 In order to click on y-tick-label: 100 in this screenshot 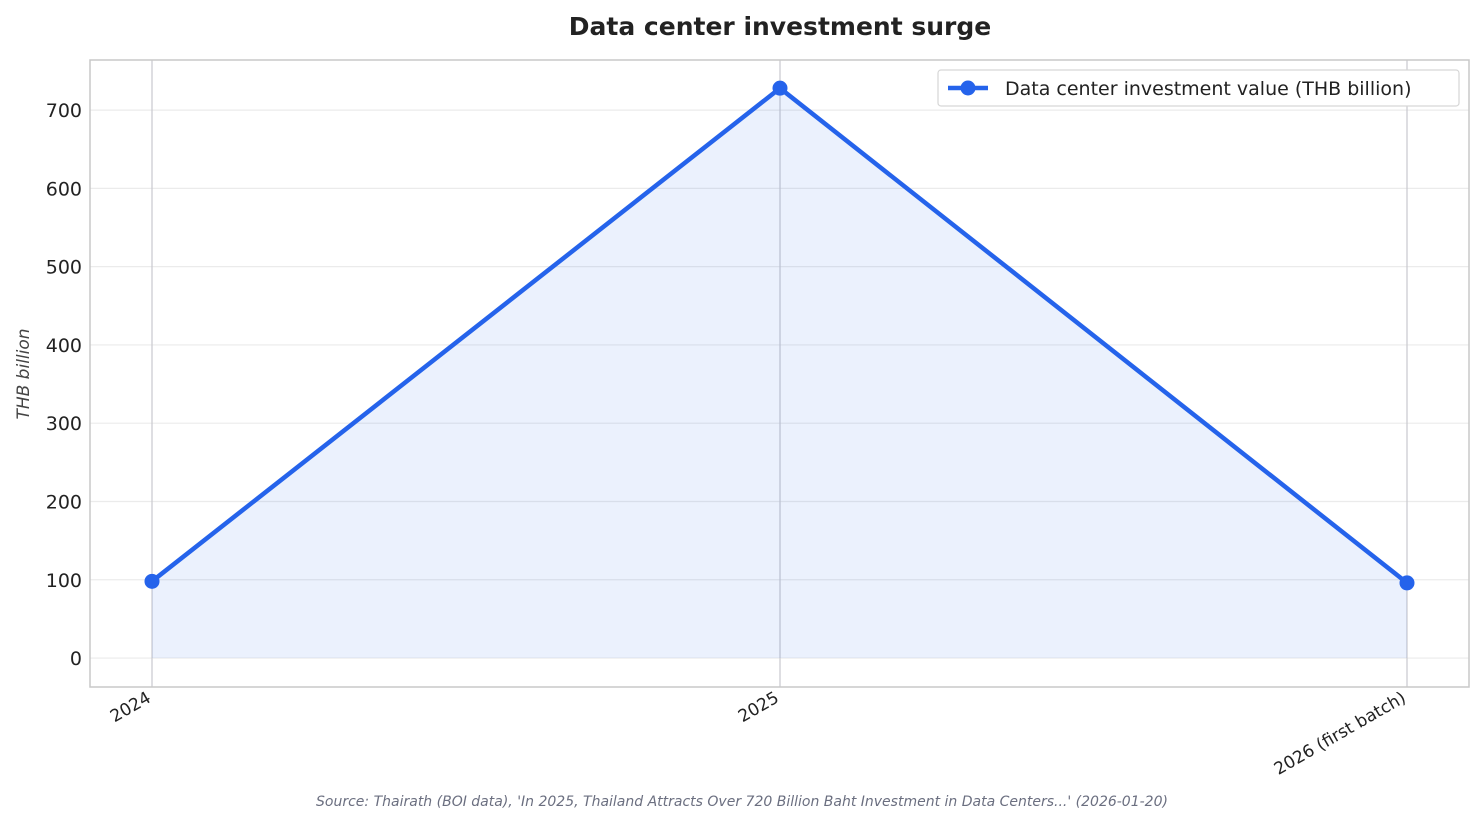, I will do `click(64, 581)`.